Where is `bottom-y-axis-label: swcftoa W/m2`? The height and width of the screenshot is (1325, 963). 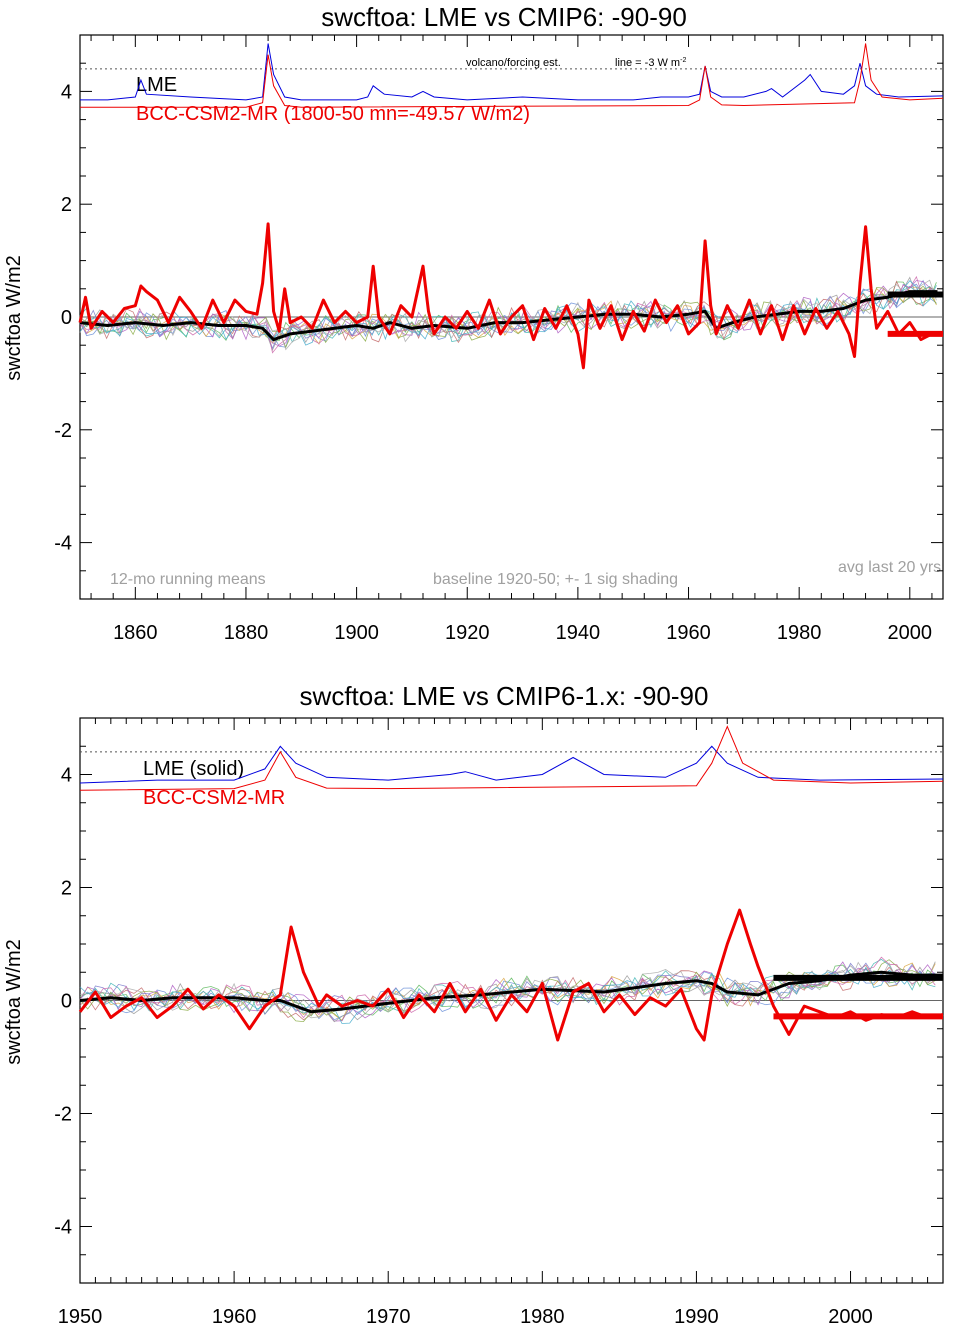 bottom-y-axis-label: swcftoa W/m2 is located at coordinates (14, 1002).